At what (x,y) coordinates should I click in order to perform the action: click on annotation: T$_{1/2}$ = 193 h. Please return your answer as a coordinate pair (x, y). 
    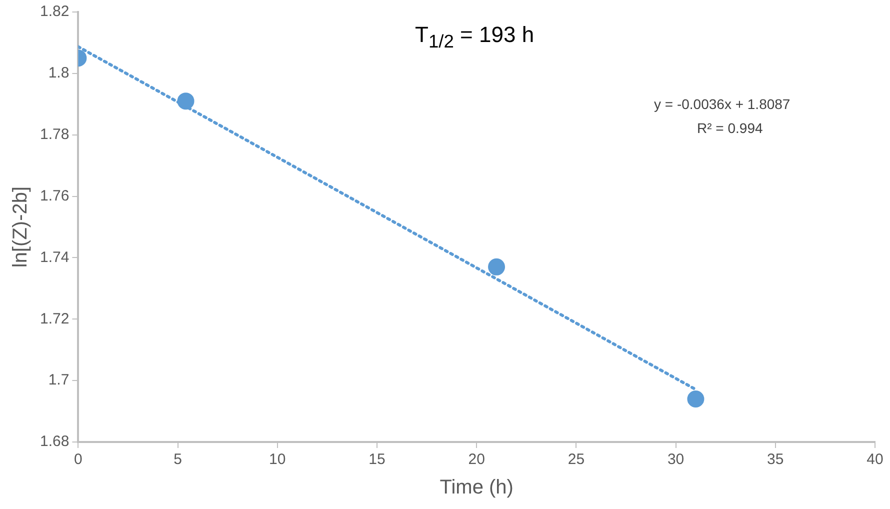
    Looking at the image, I should click on (474, 37).